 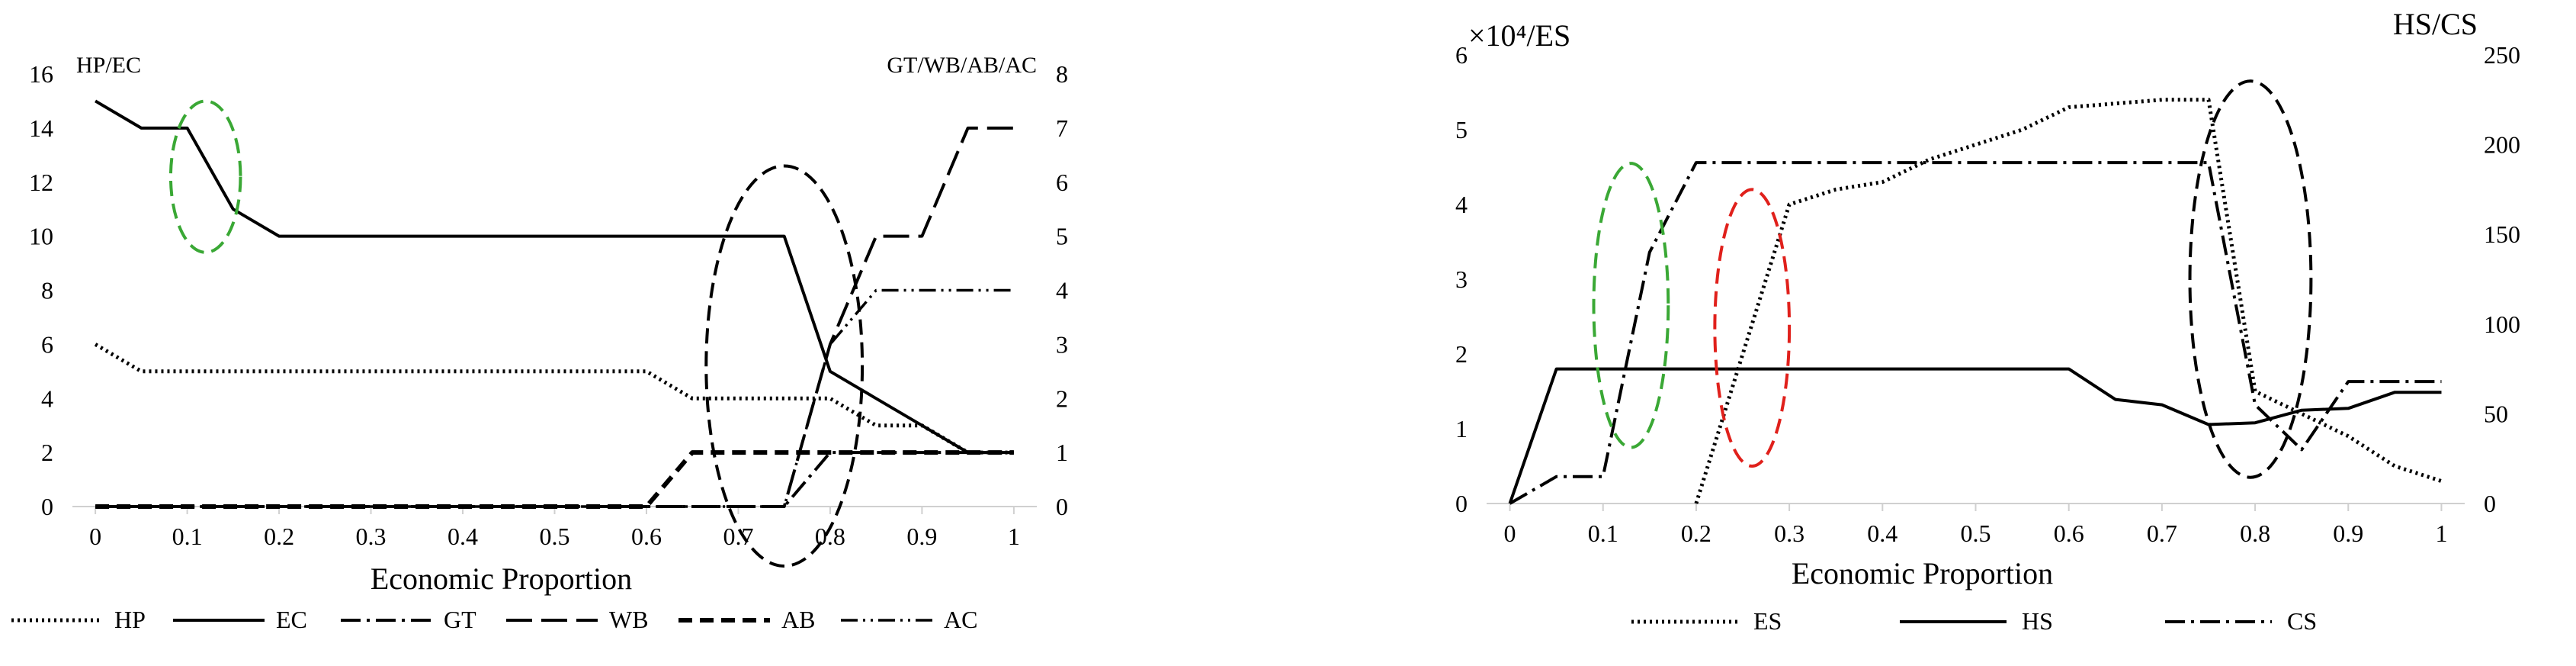 I want to click on y-right-tick-label: 3, so click(x=1062, y=344).